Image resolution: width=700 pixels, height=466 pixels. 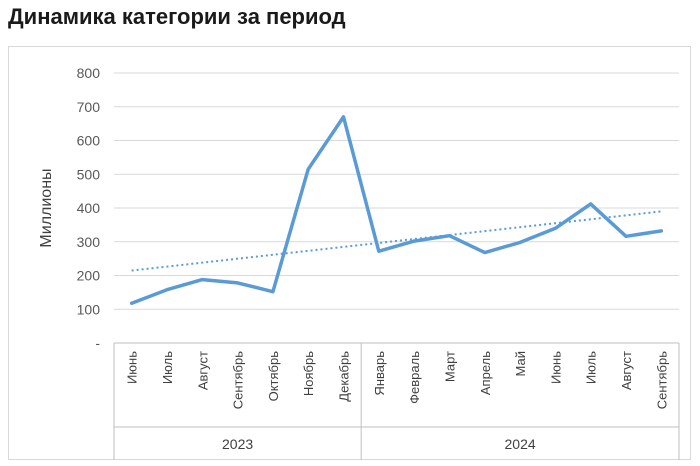 I want to click on page-title: Динамика категории за период, so click(x=177, y=16).